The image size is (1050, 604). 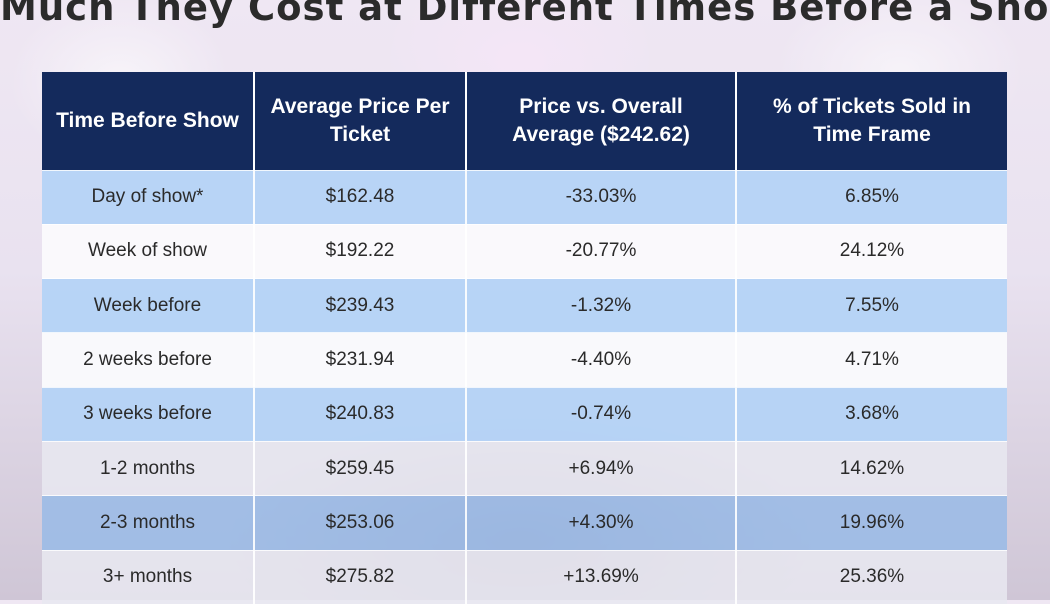 I want to click on table-row: Week of show $192.22 -20.77% 24.12%, so click(x=524, y=251).